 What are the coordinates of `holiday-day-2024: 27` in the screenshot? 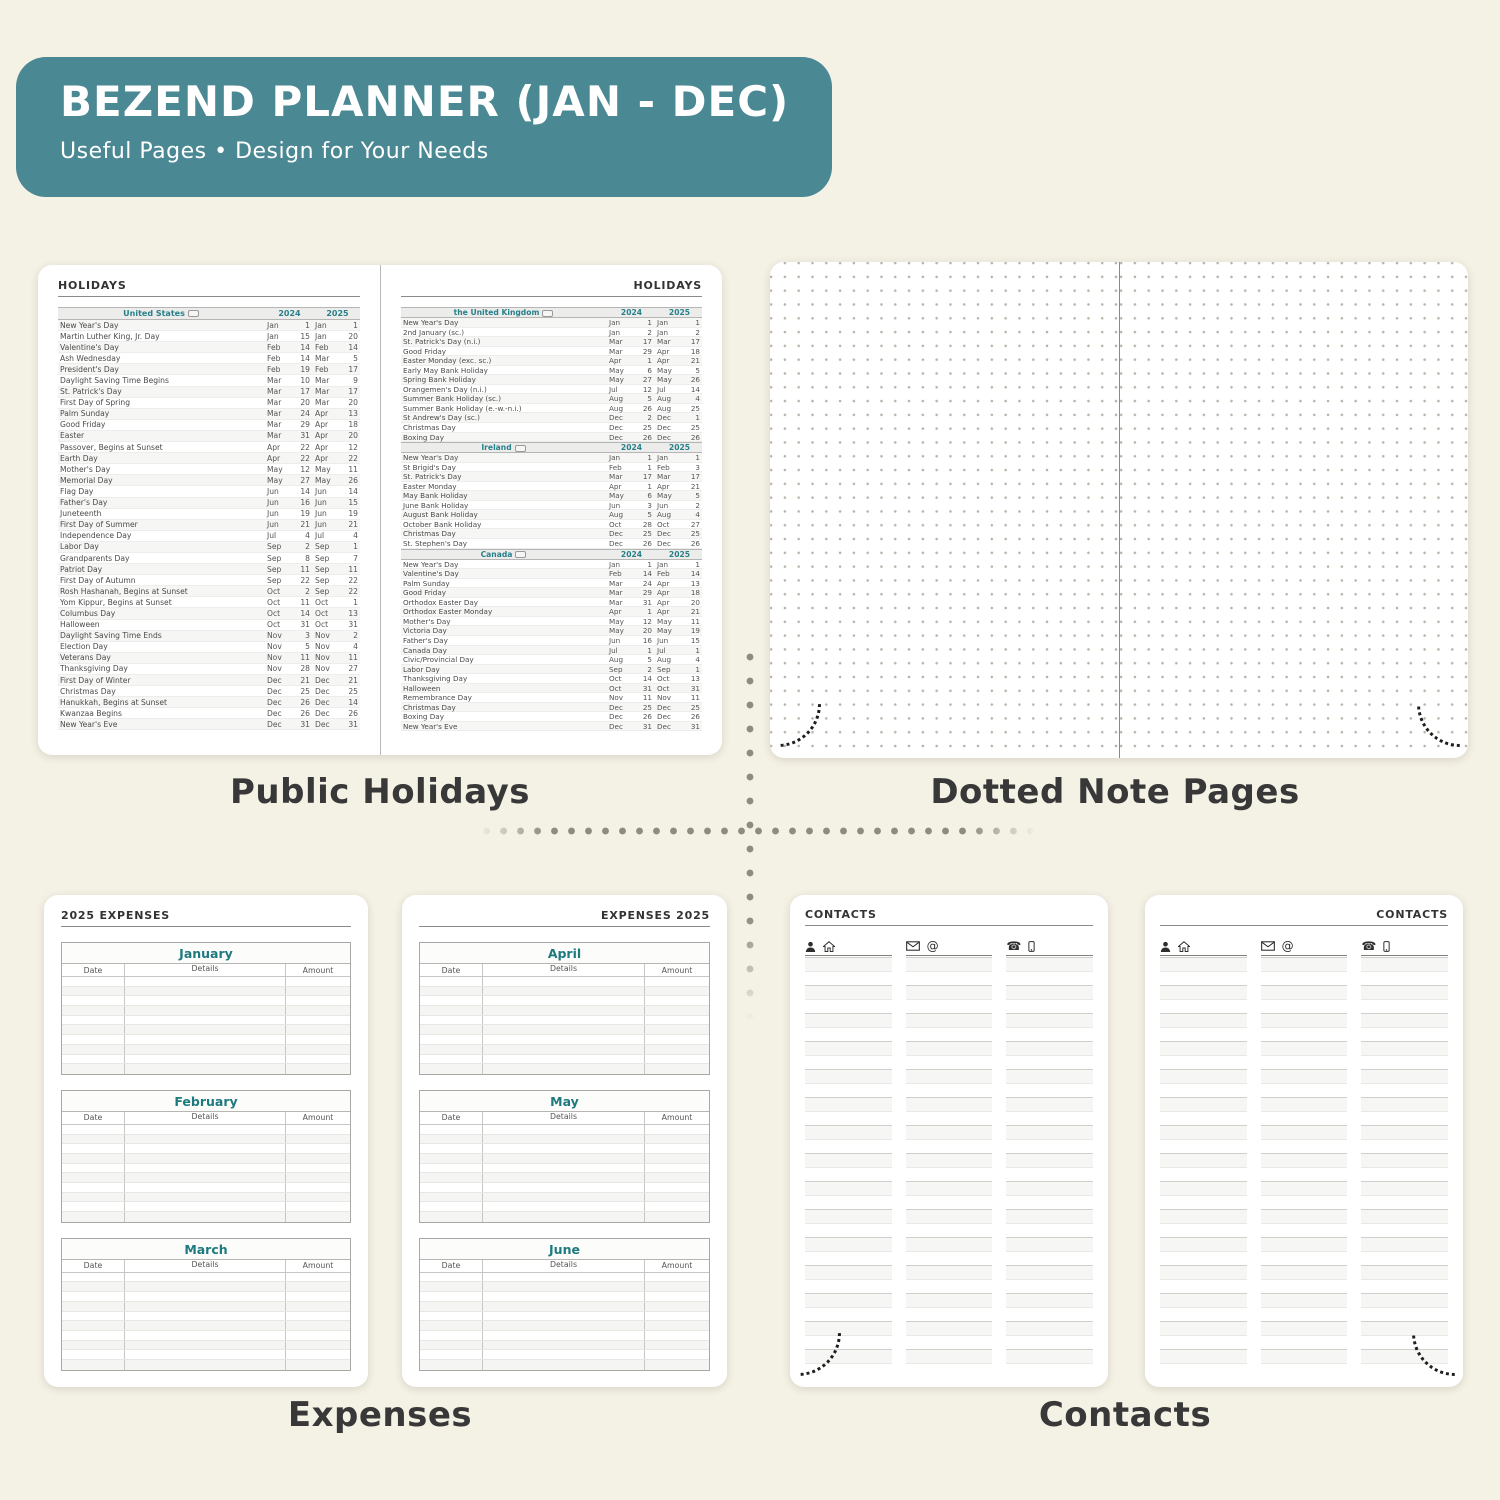 It's located at (647, 380).